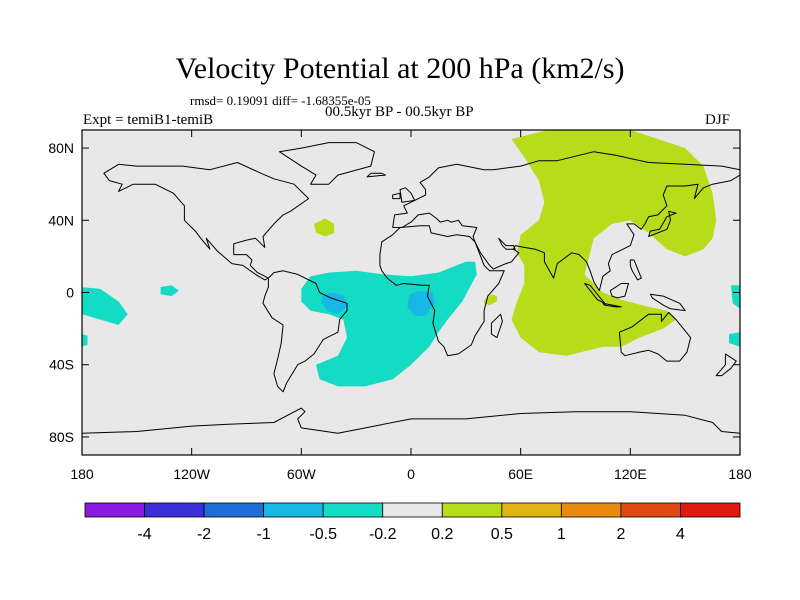  What do you see at coordinates (620, 534) in the screenshot?
I see `colorbar-label: 2` at bounding box center [620, 534].